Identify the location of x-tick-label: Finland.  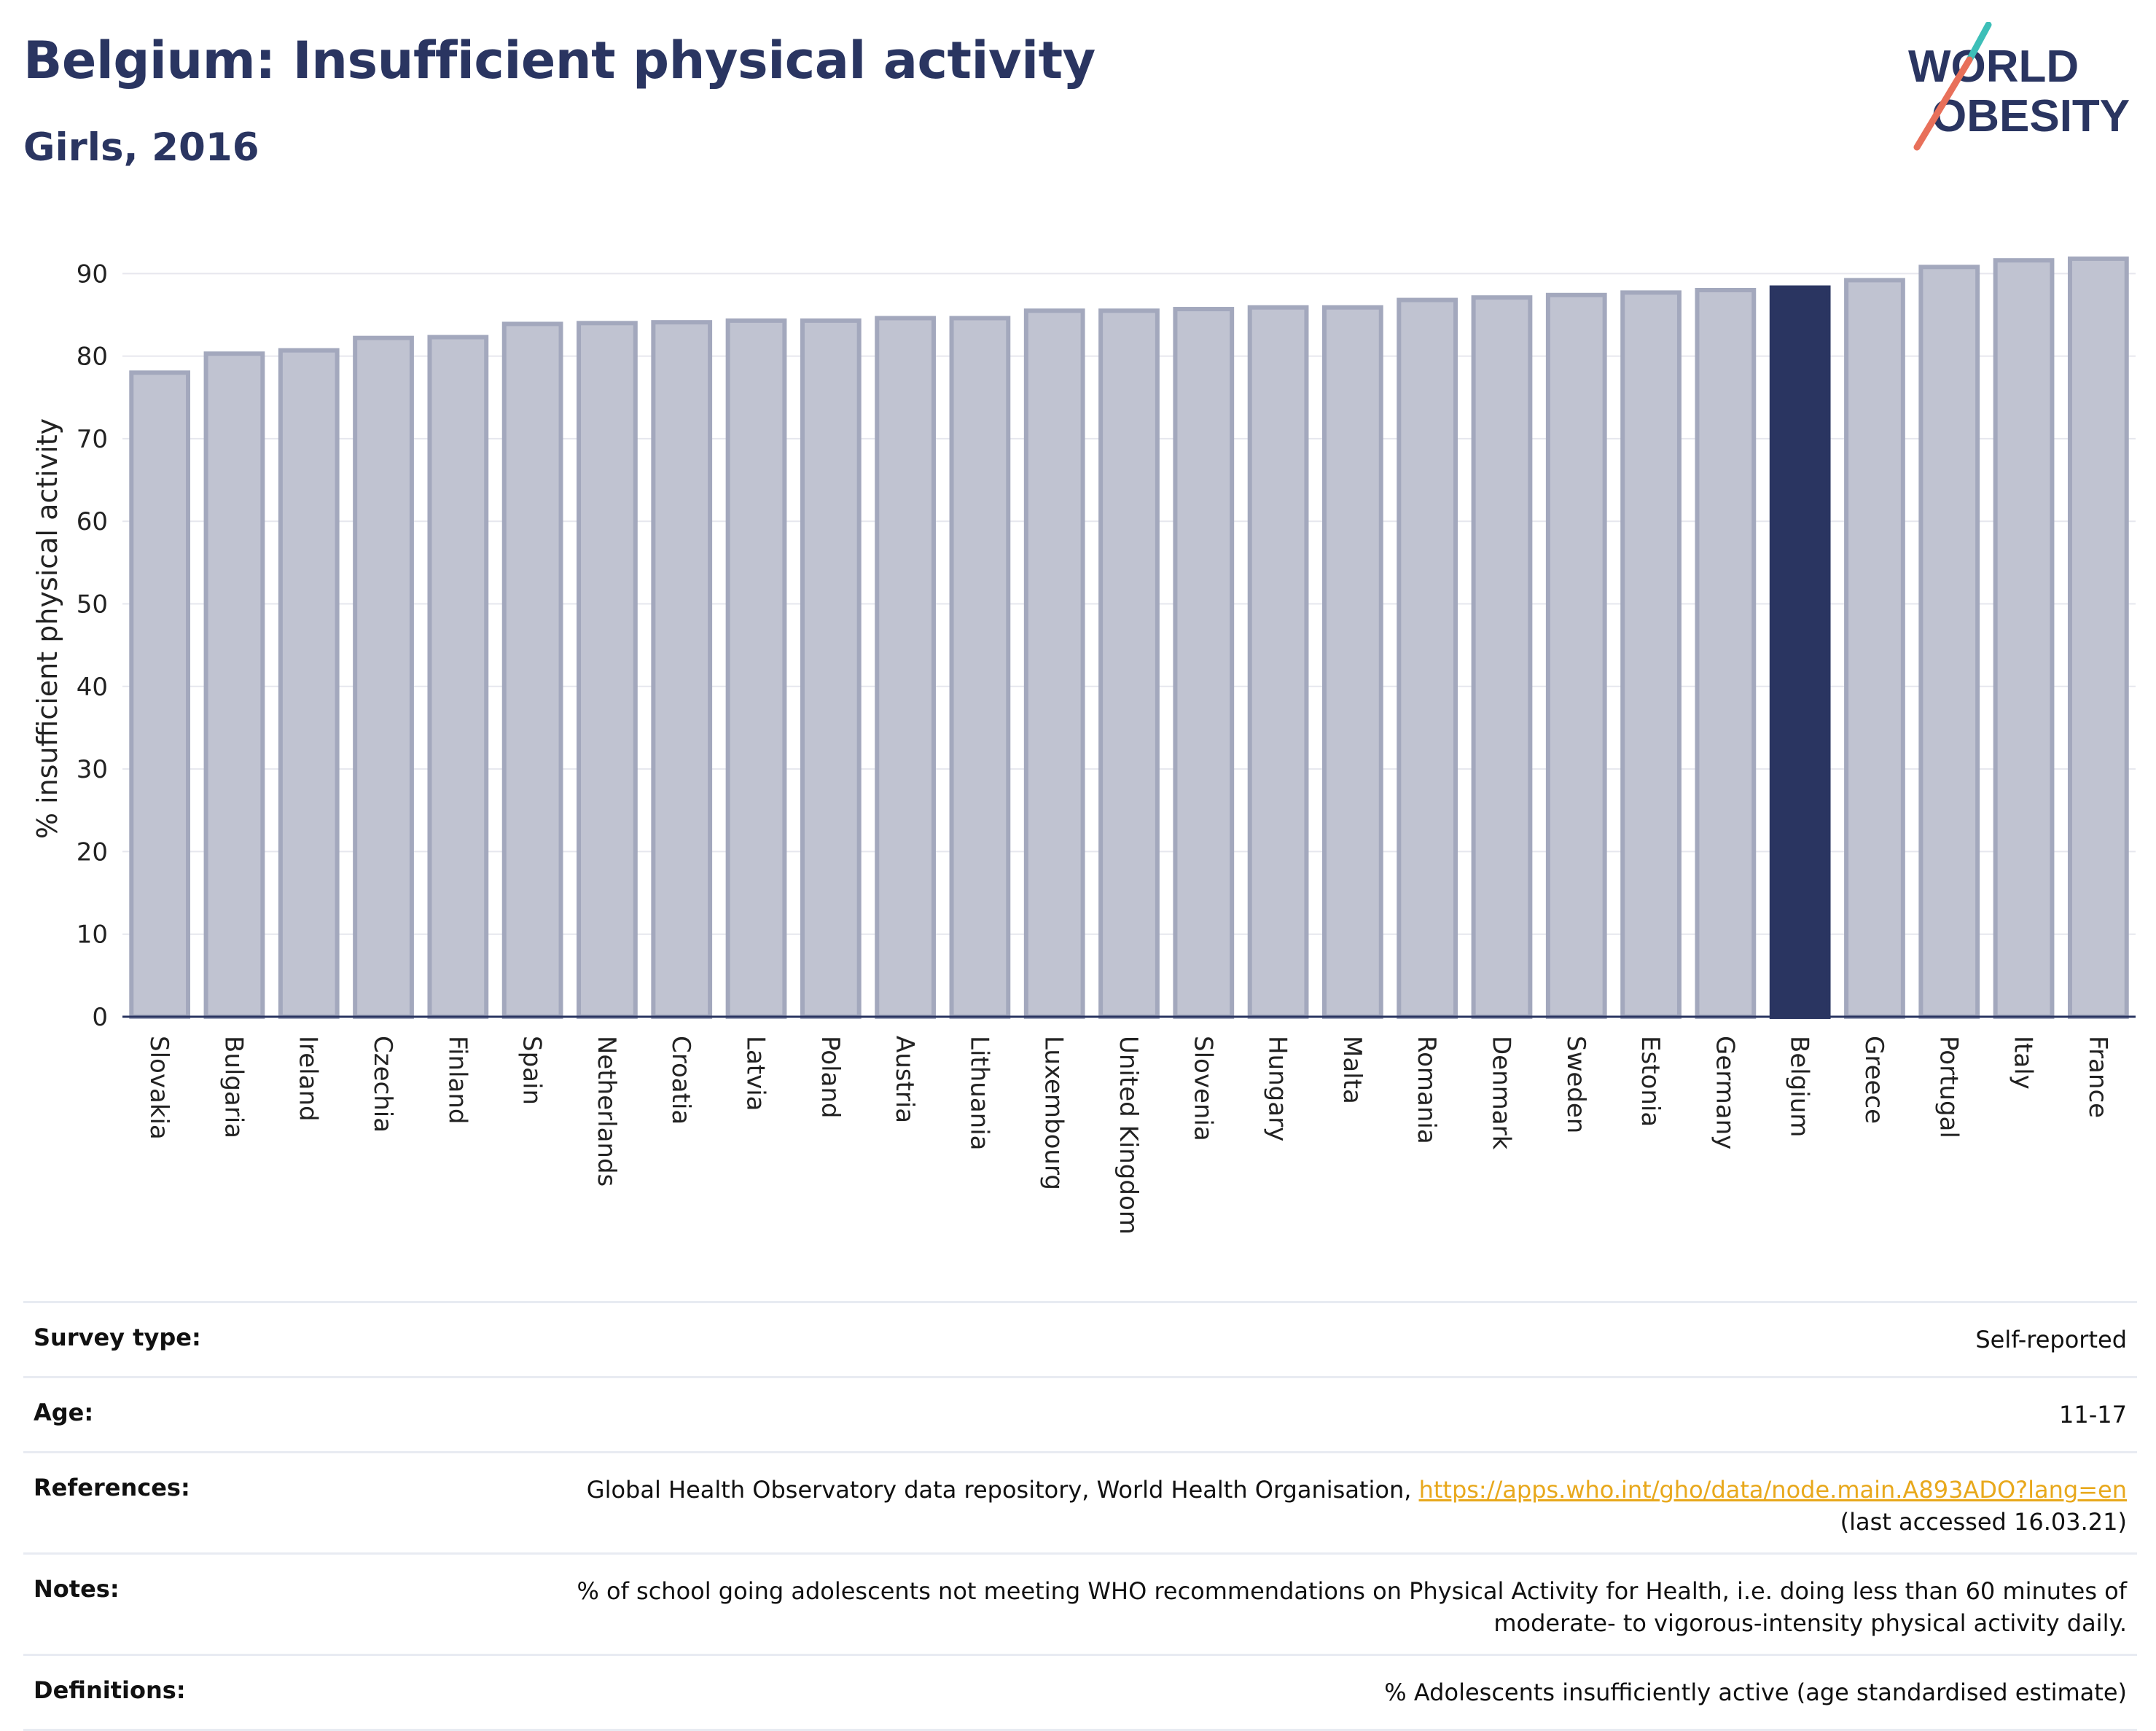
(457, 1080).